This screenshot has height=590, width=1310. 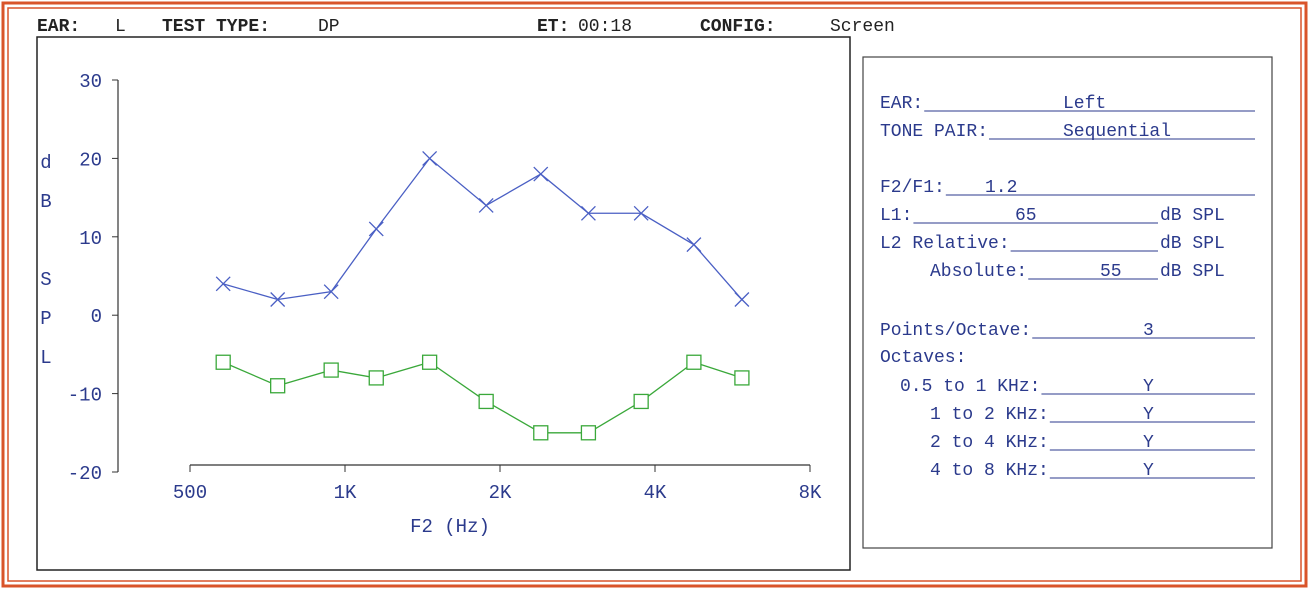 What do you see at coordinates (945, 244) in the screenshot?
I see `field-label: L2 Relative:` at bounding box center [945, 244].